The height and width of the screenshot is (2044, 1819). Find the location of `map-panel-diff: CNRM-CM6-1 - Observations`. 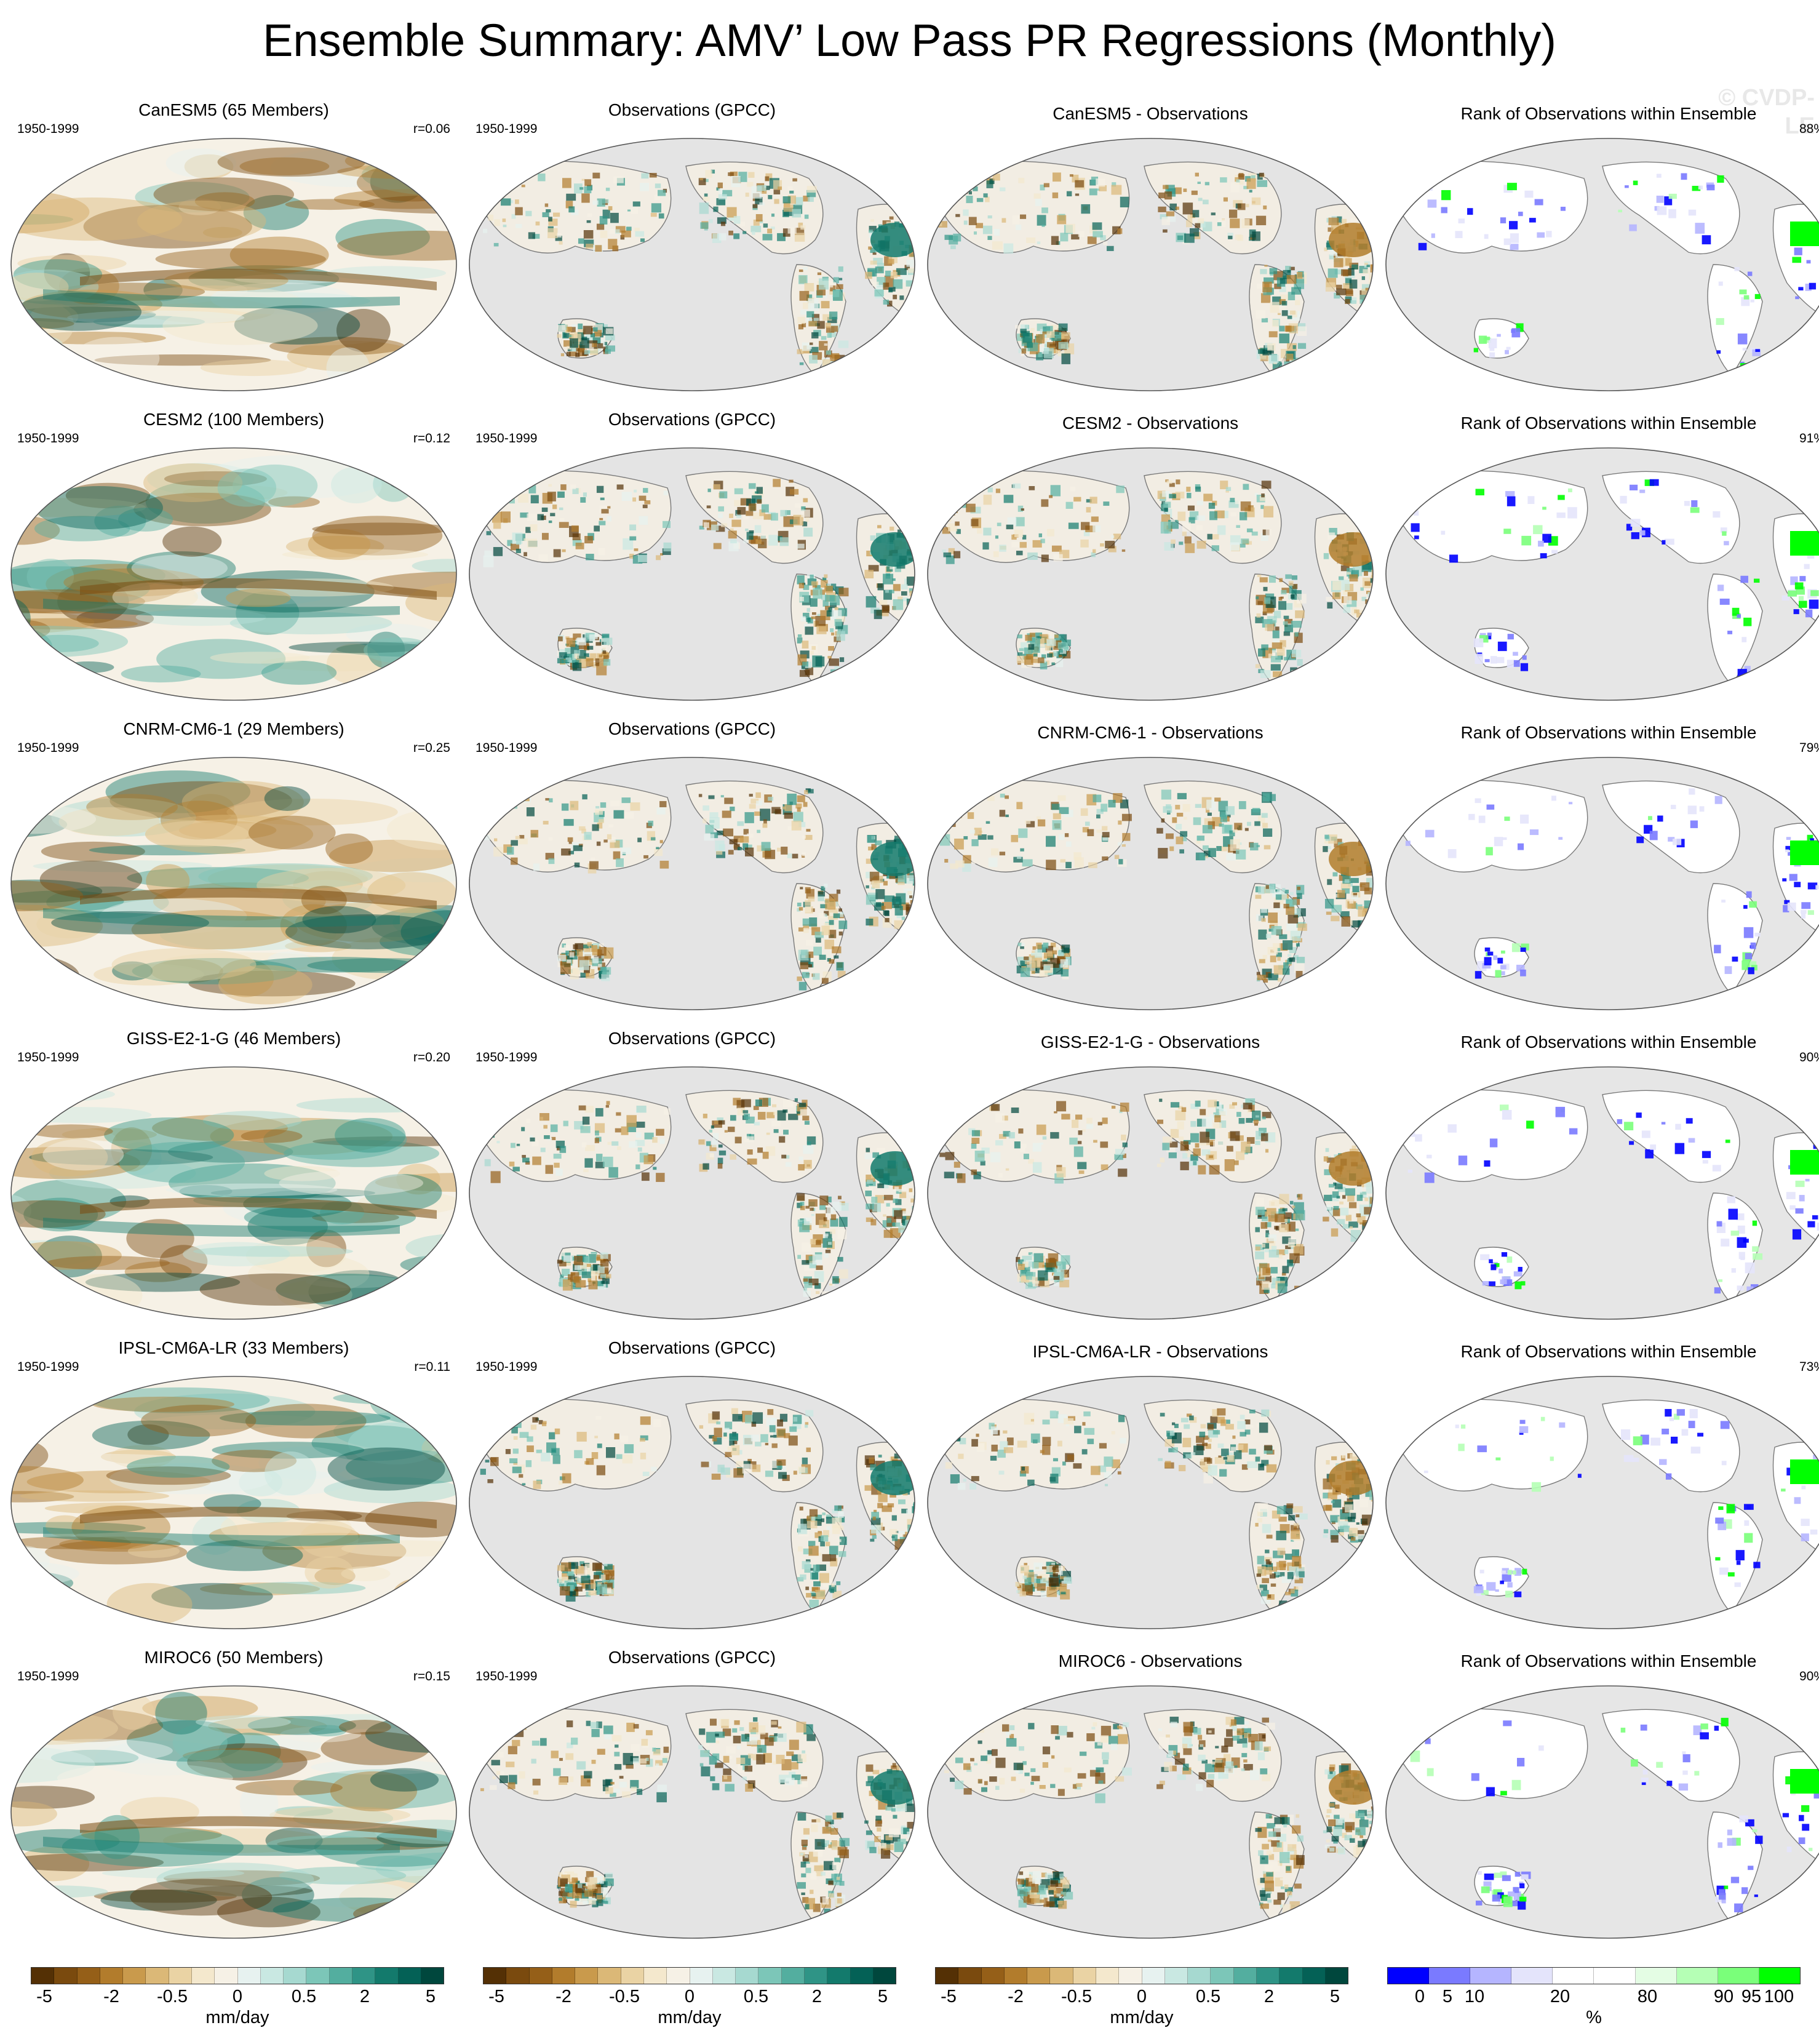

map-panel-diff: CNRM-CM6-1 - Observations is located at coordinates (1150, 862).